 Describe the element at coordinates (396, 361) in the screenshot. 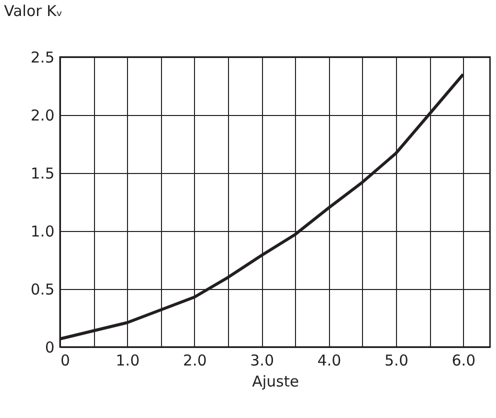

I see `x-tick-label: 5.0` at that location.